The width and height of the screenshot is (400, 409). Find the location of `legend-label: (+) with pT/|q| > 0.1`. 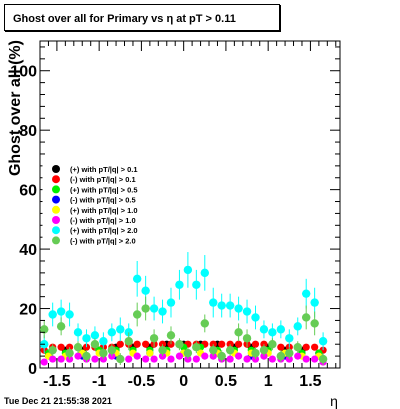

legend-label: (+) with pT/|q| > 0.1 is located at coordinates (104, 169).